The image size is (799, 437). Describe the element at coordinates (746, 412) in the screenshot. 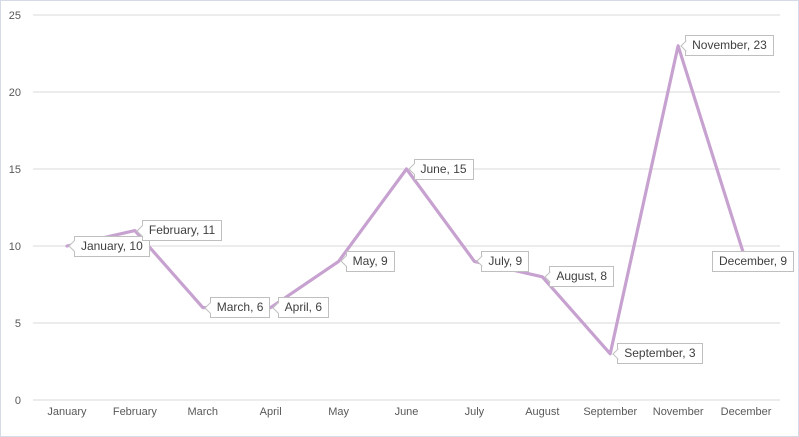

I see `x-axis-category-label: December` at that location.